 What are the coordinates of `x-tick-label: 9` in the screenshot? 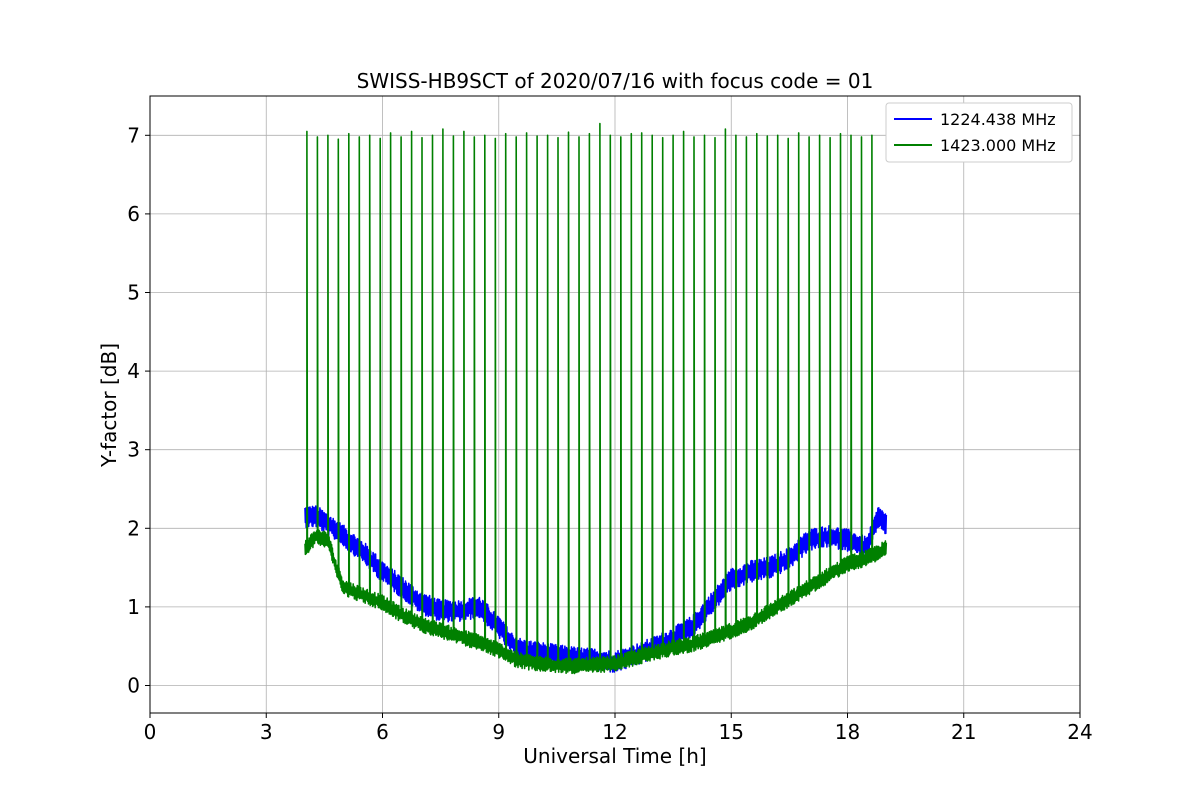 It's located at (498, 732).